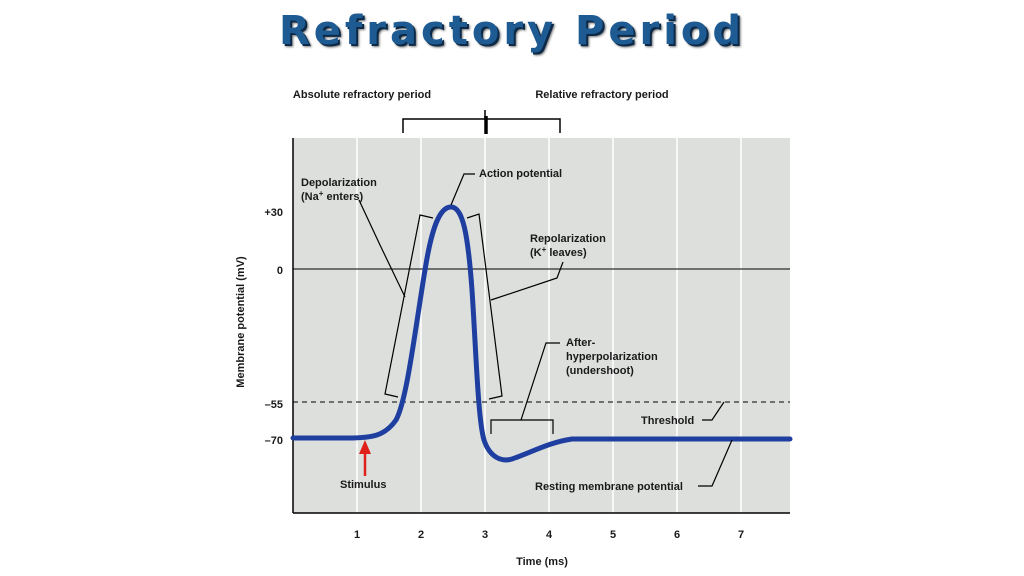 The image size is (1024, 576). Describe the element at coordinates (522, 426) in the screenshot. I see `afterhyperpolarization-bracket` at that location.